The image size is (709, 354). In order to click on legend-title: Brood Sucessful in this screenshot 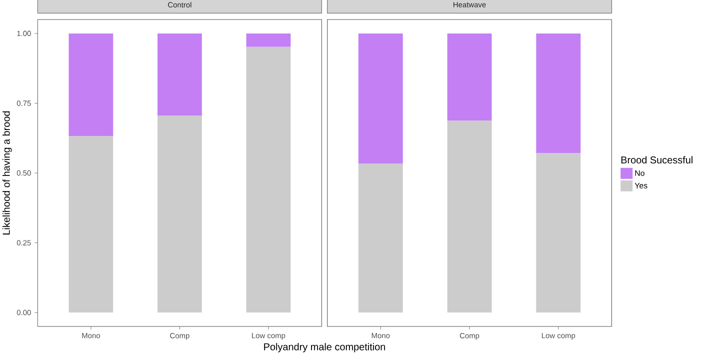, I will do `click(656, 160)`.